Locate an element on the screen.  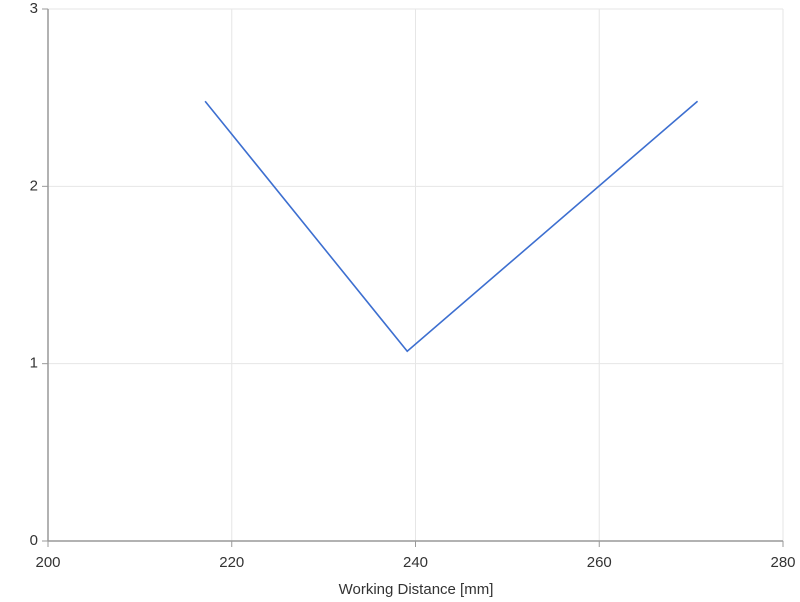
y-tick-label: 0 is located at coordinates (34, 540).